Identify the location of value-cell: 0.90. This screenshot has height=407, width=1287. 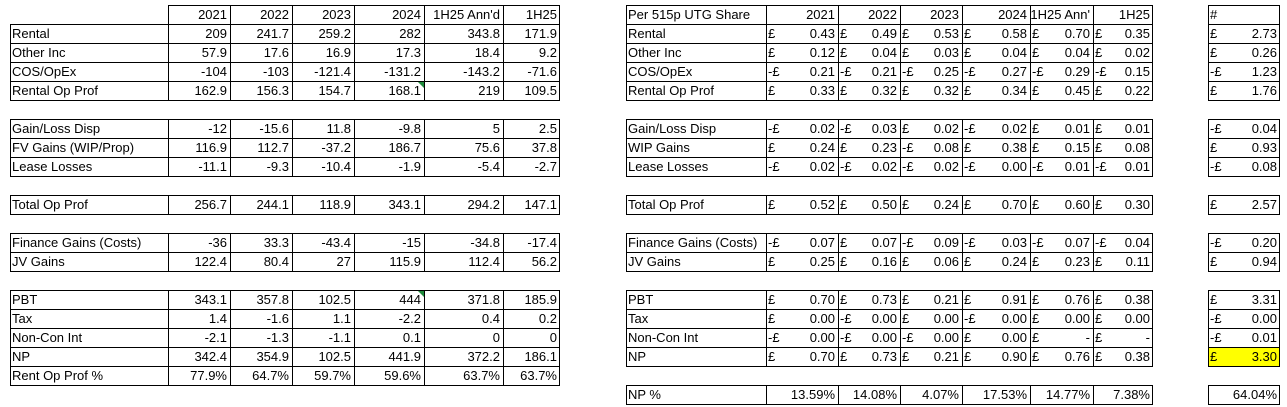
(1014, 356).